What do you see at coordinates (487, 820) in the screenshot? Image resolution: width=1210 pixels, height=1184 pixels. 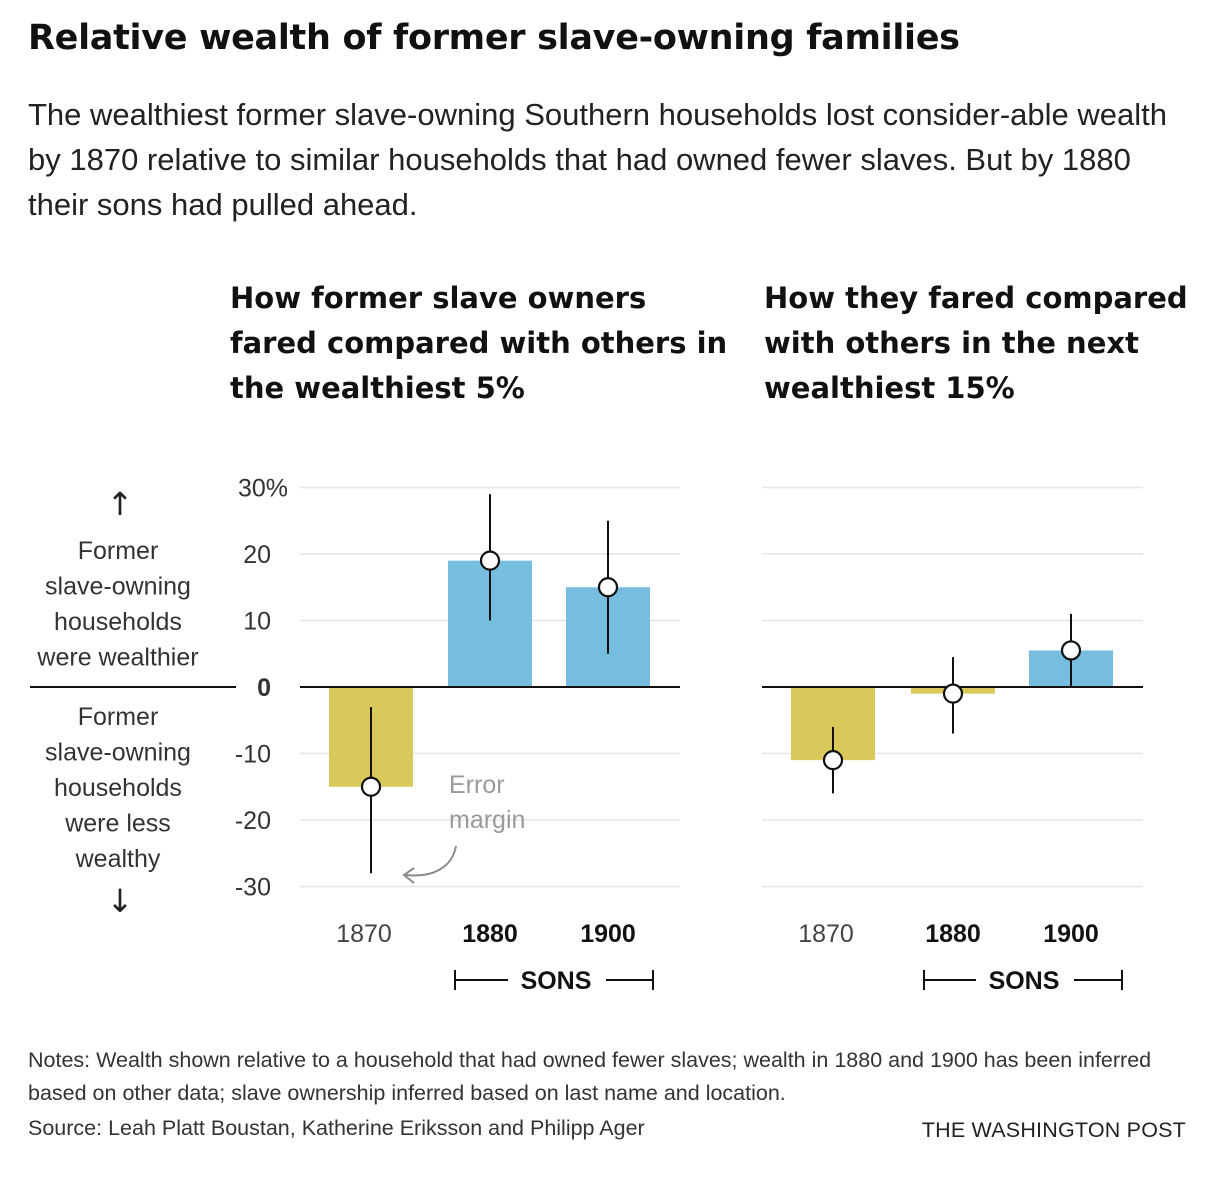 I see `error-margin-callout: margin` at bounding box center [487, 820].